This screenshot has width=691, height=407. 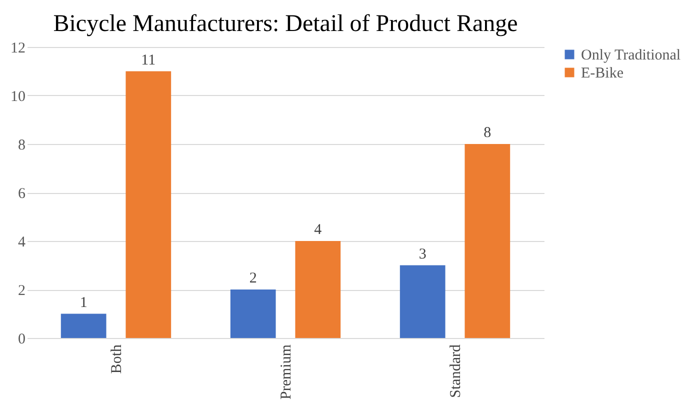 I want to click on data-label: 4, so click(x=318, y=230).